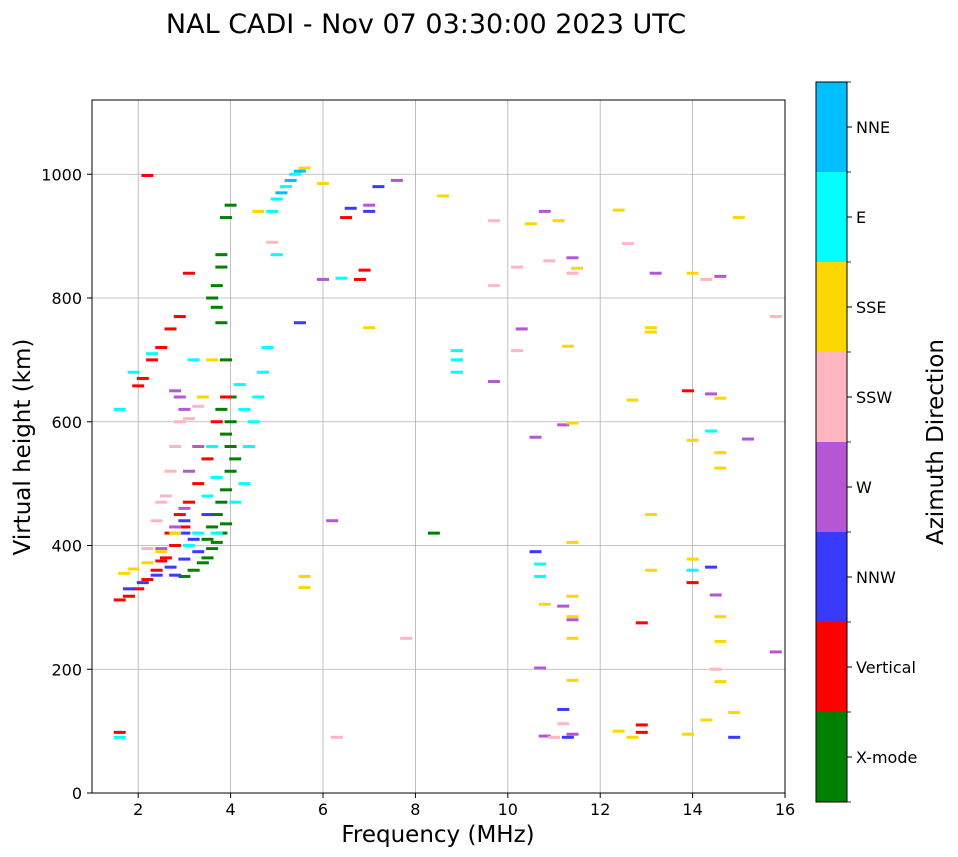  I want to click on colorbar-tick-label: X-mode, so click(886, 757).